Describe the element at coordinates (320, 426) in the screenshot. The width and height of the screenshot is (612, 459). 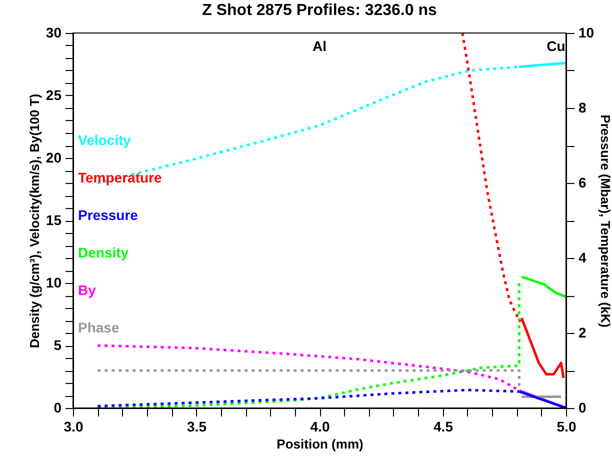
I see `x-tick-label: 4.0` at that location.